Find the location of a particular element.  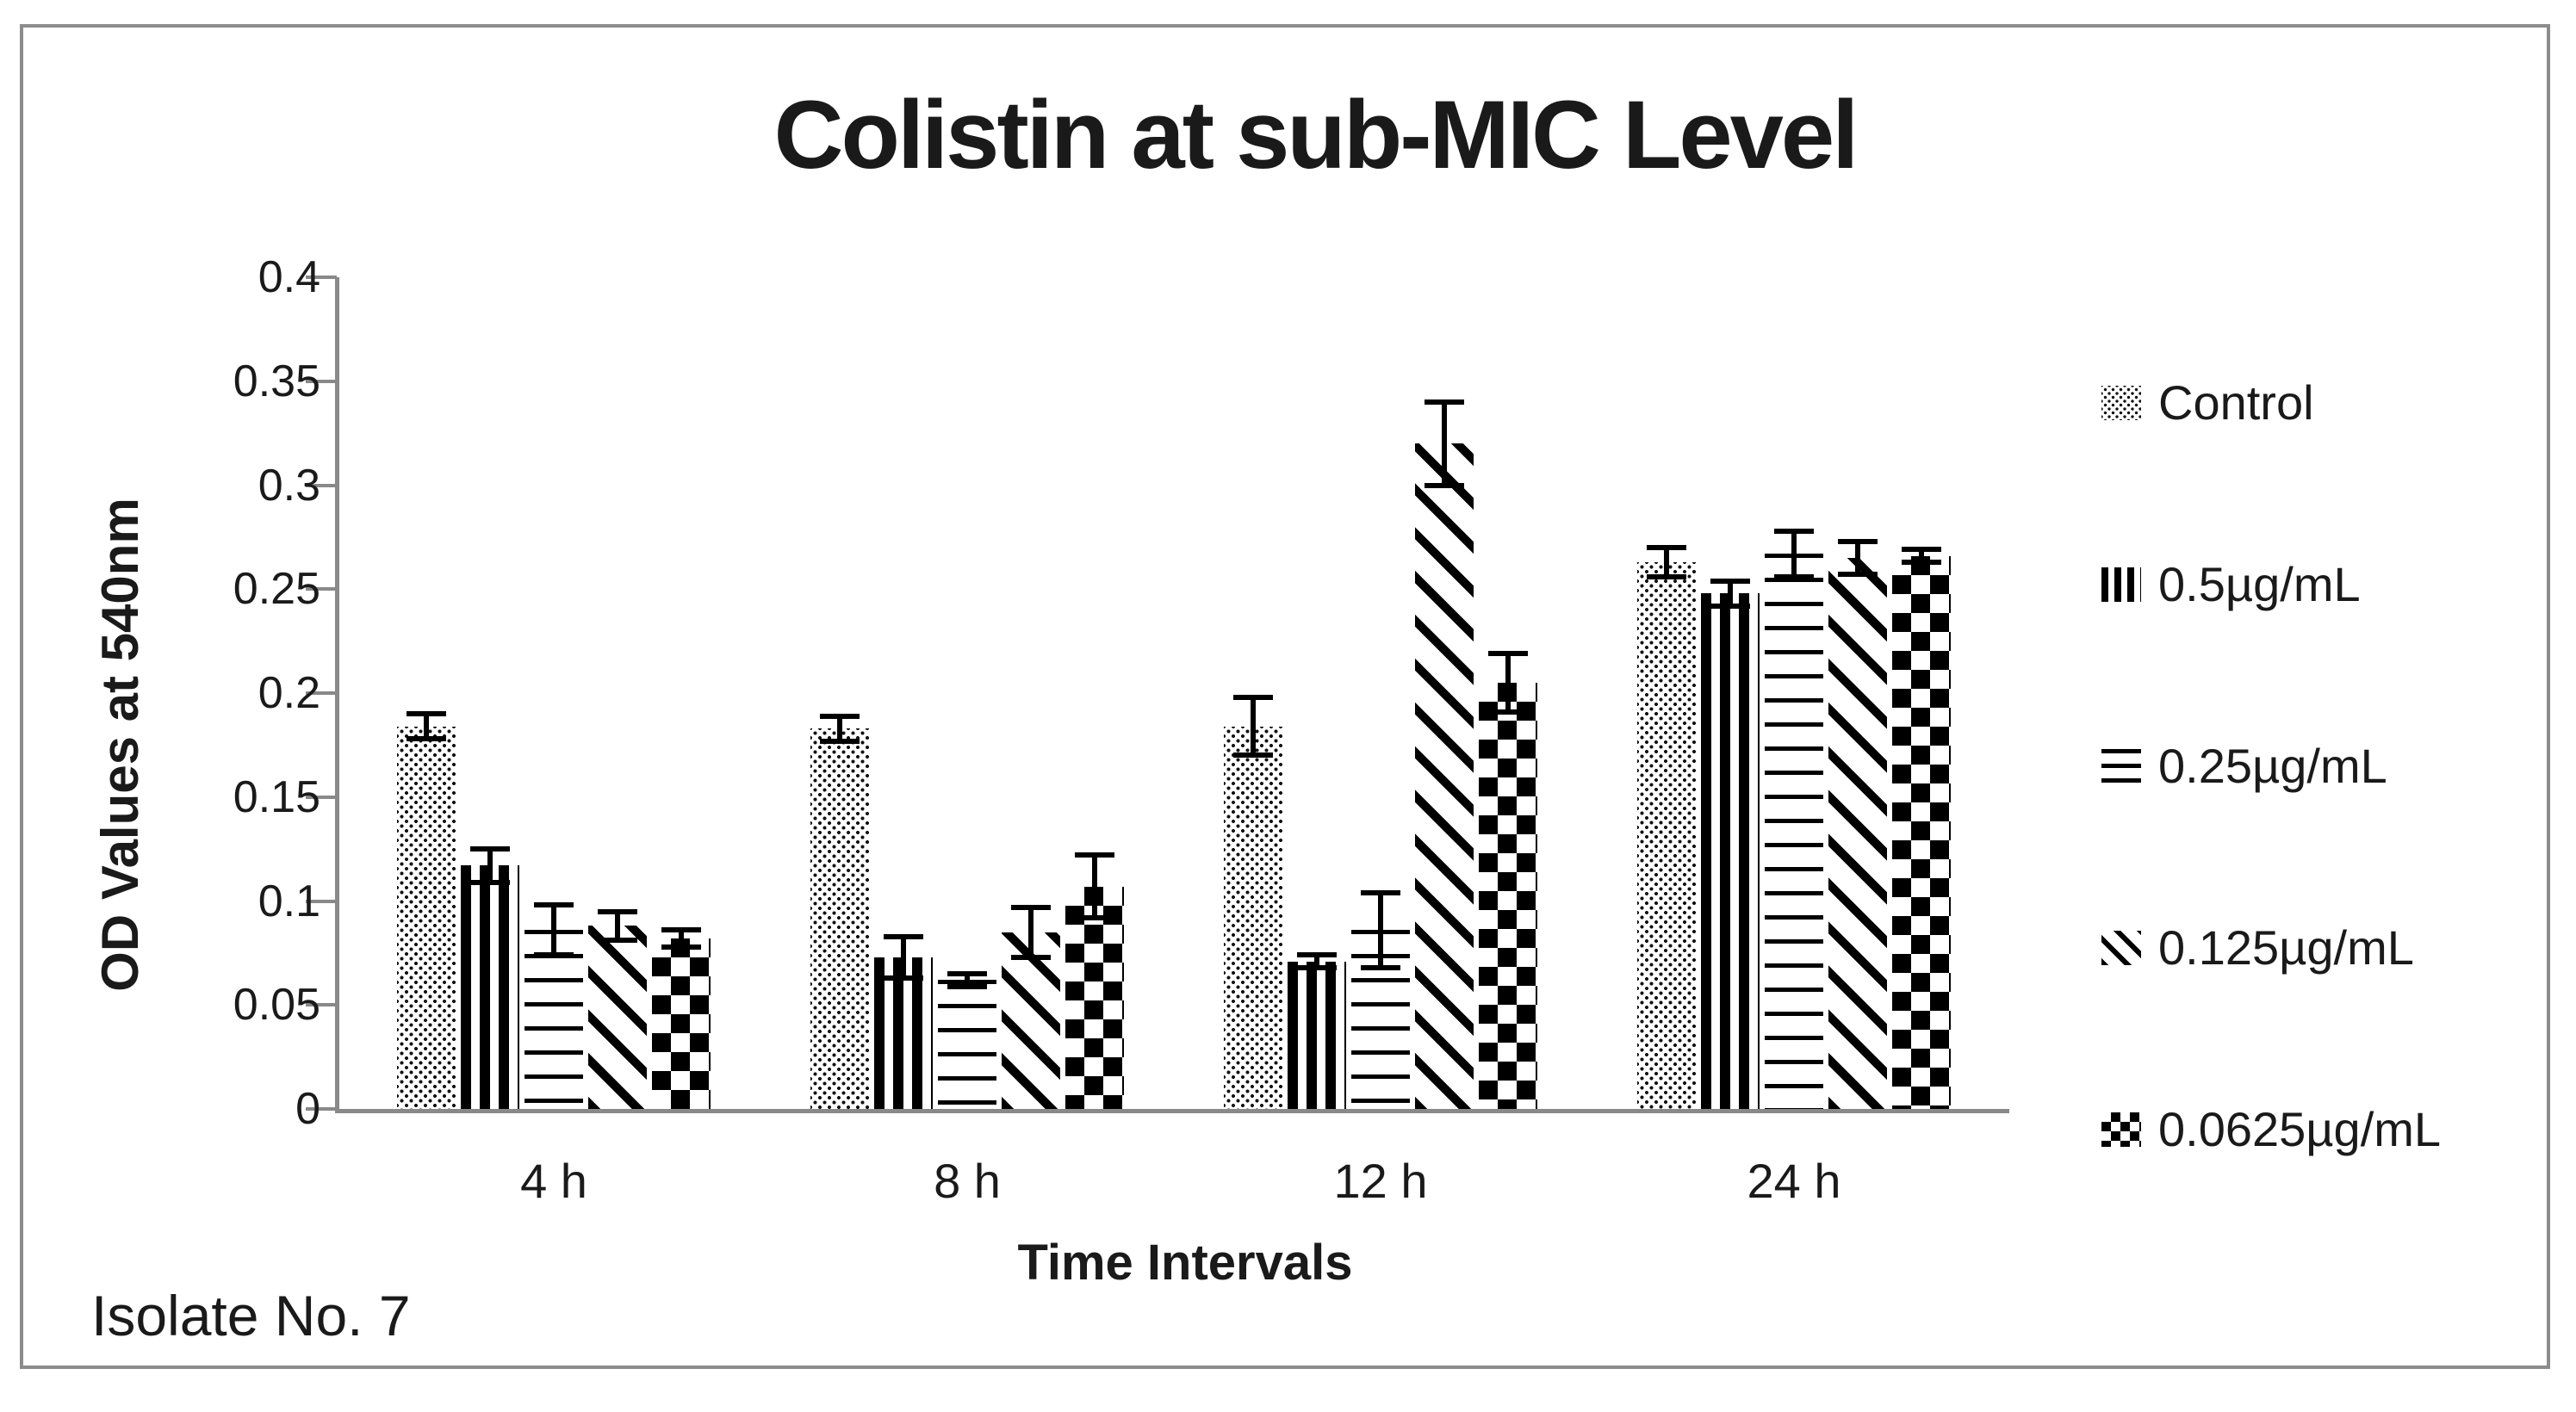

y-axis-line is located at coordinates (337, 693).